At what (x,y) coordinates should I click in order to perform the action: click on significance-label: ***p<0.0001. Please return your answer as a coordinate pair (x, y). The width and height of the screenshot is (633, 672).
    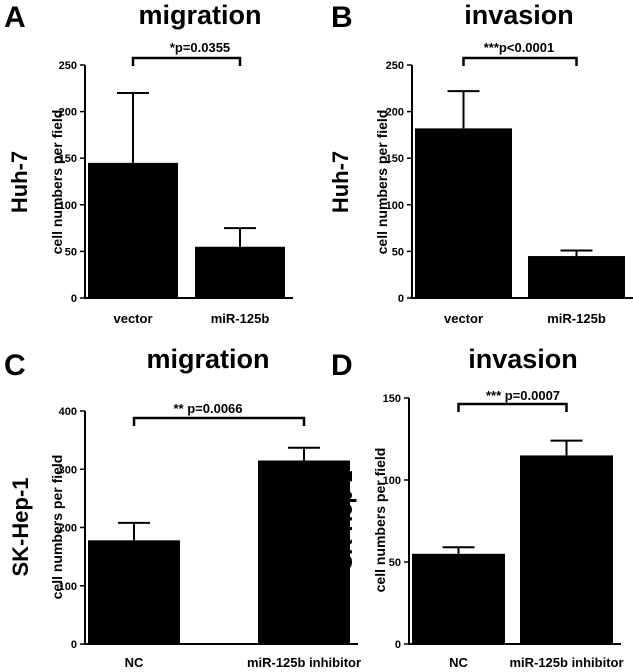
    Looking at the image, I should click on (519, 47).